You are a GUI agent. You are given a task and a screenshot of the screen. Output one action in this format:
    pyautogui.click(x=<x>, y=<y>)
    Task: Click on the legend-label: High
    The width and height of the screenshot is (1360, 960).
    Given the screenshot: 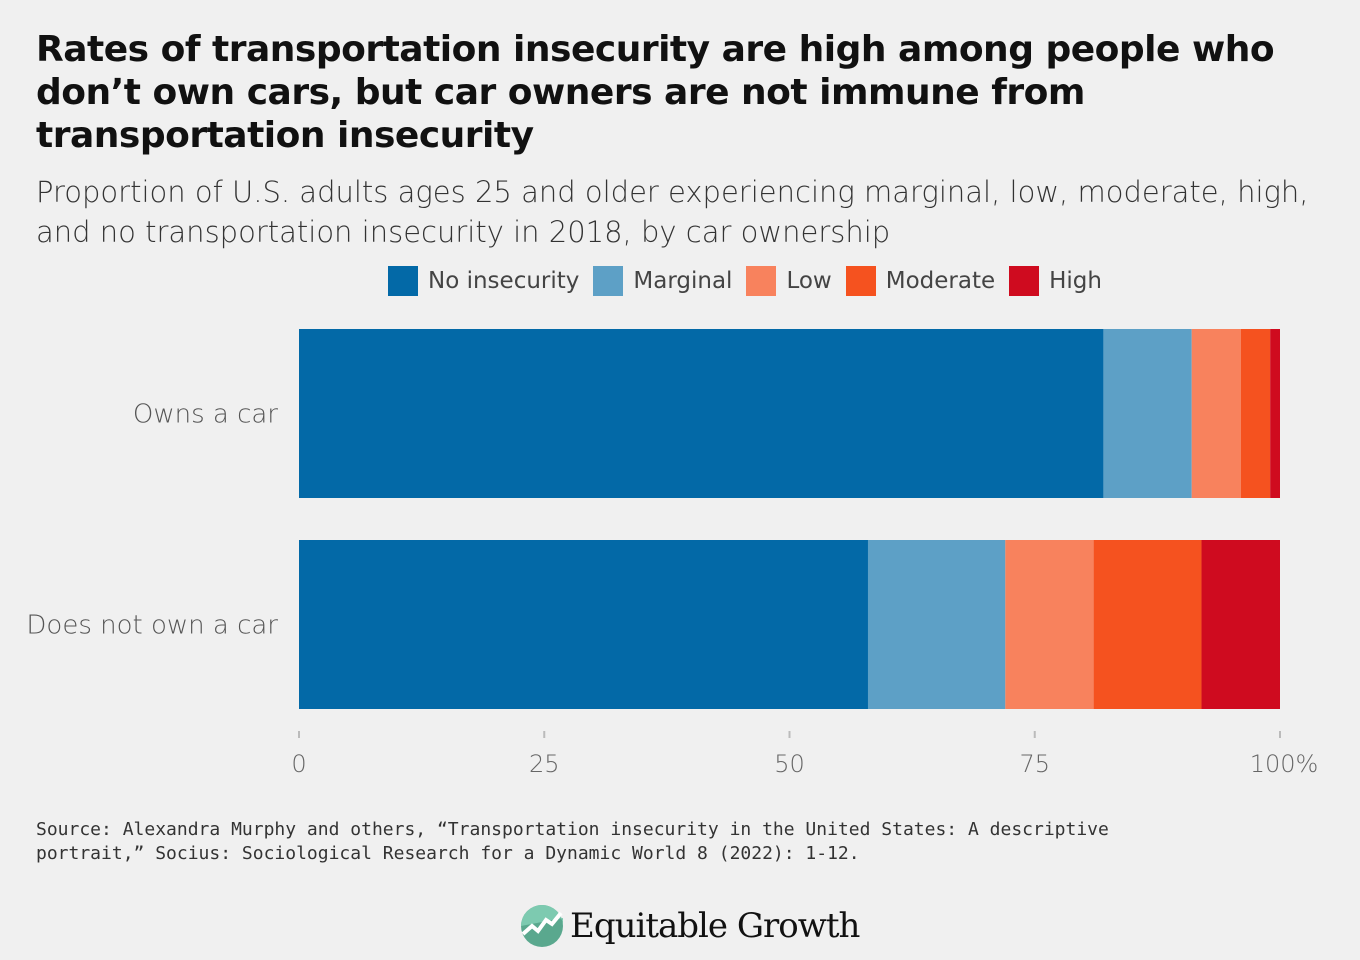 What is the action you would take?
    pyautogui.click(x=1075, y=281)
    